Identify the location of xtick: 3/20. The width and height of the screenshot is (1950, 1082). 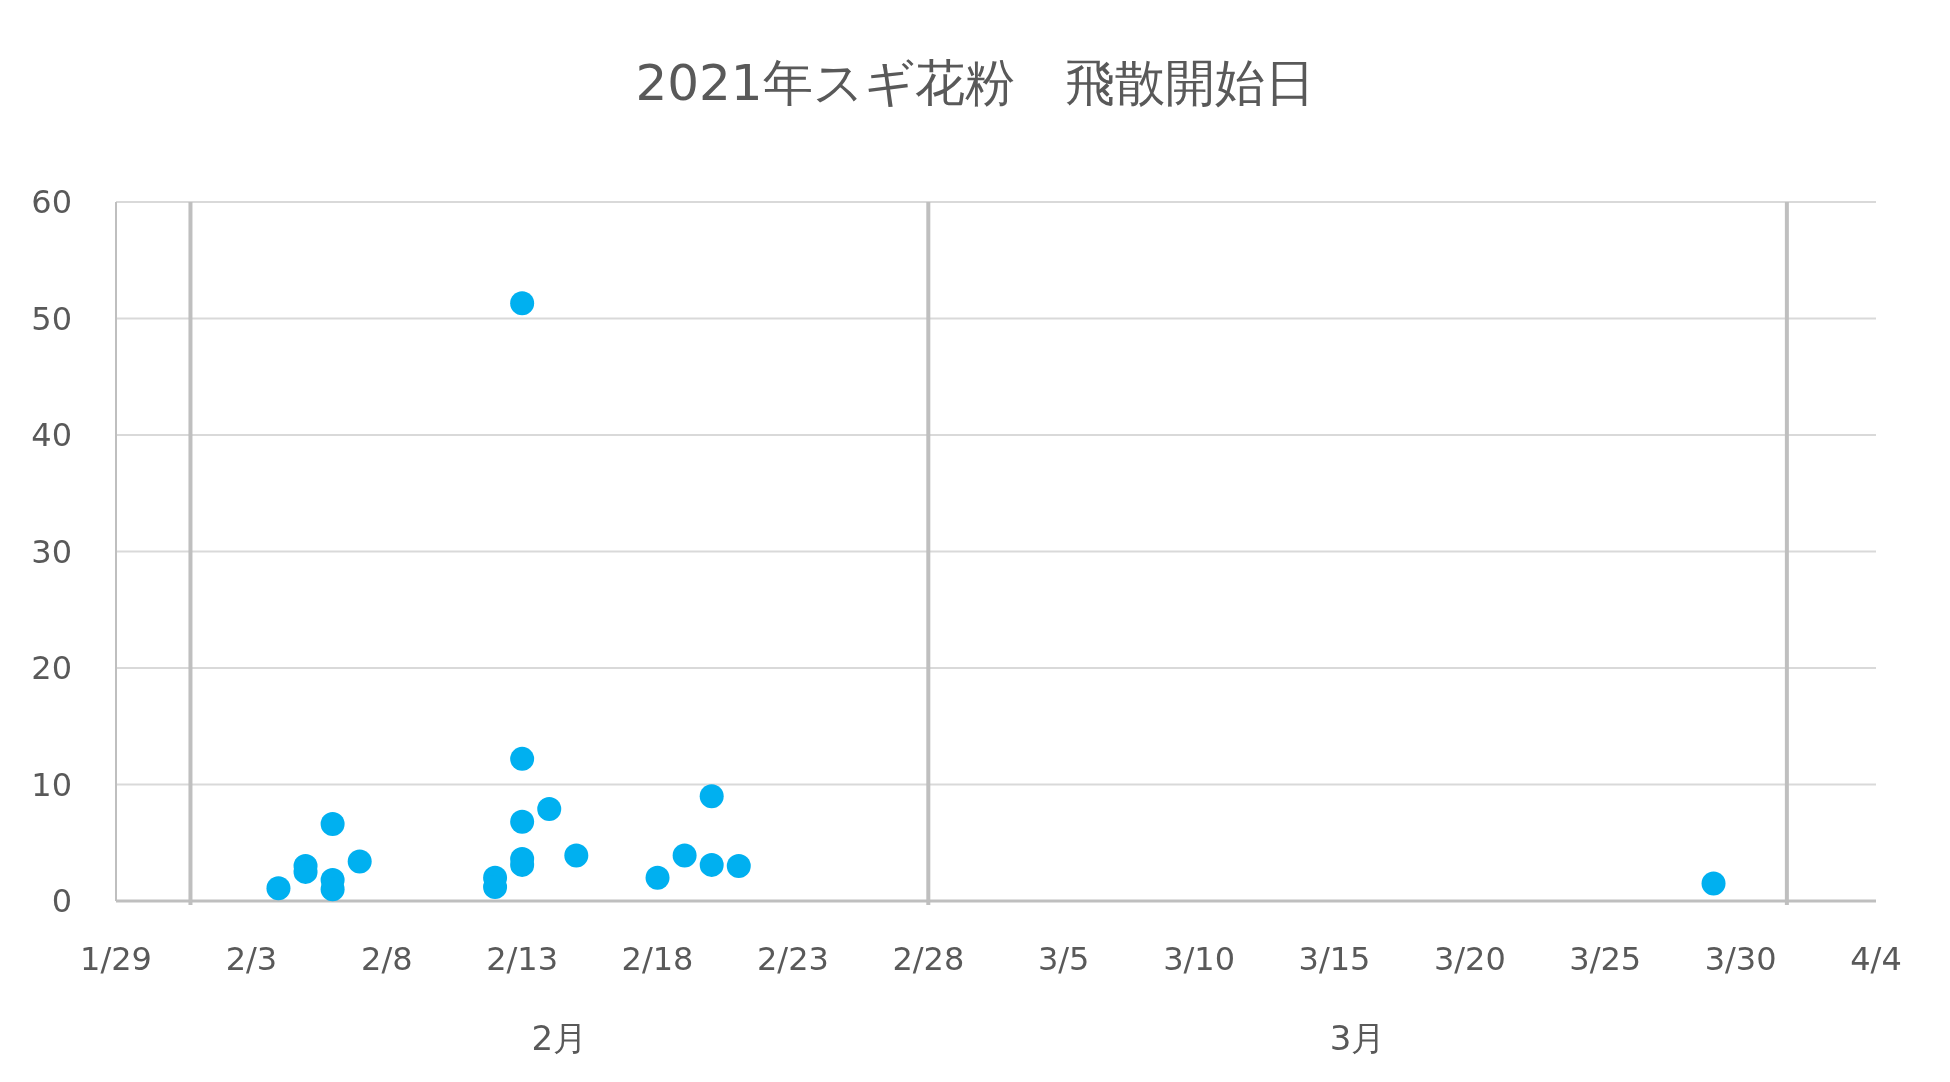
(1469, 959).